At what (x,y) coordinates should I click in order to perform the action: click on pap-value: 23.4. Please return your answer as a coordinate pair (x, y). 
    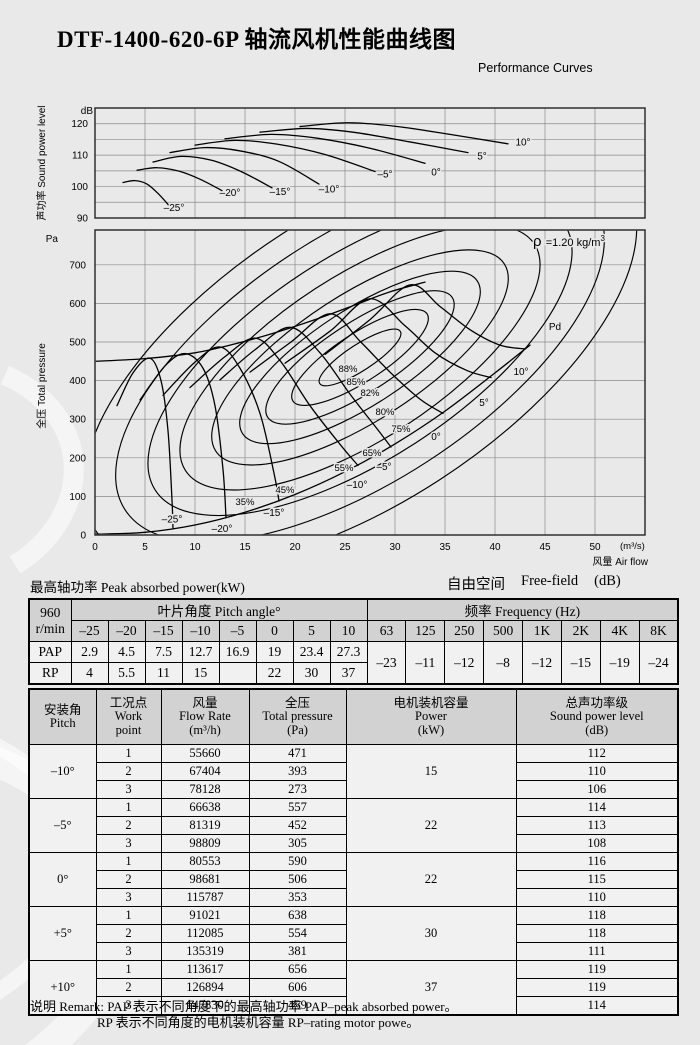
    Looking at the image, I should click on (311, 652).